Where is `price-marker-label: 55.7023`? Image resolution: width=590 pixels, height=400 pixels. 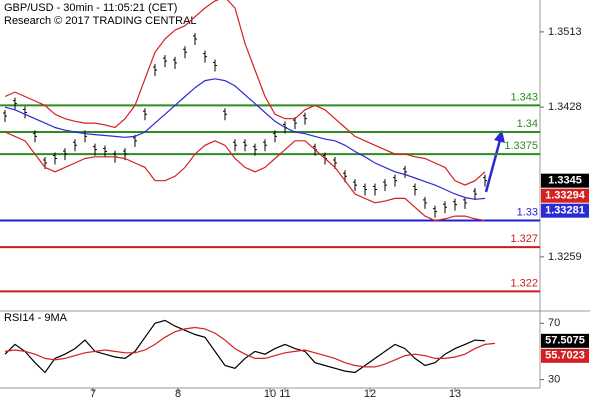 price-marker-label: 55.7023 is located at coordinates (565, 356).